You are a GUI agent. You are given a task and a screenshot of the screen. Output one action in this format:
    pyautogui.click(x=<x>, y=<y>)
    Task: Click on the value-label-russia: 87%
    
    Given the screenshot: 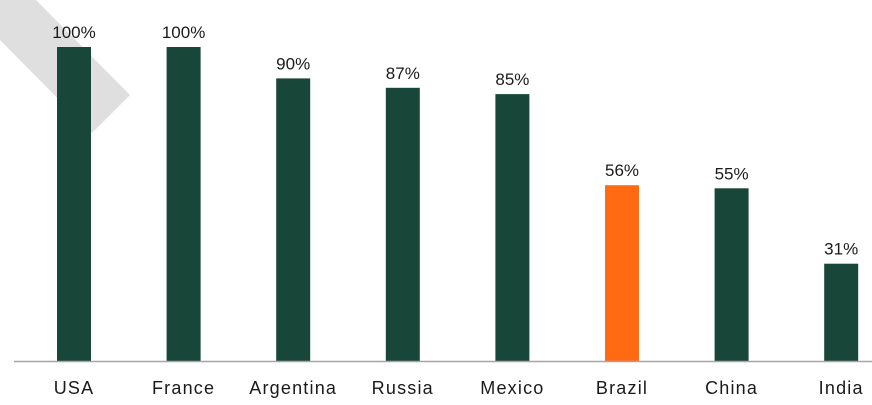 What is the action you would take?
    pyautogui.click(x=403, y=73)
    